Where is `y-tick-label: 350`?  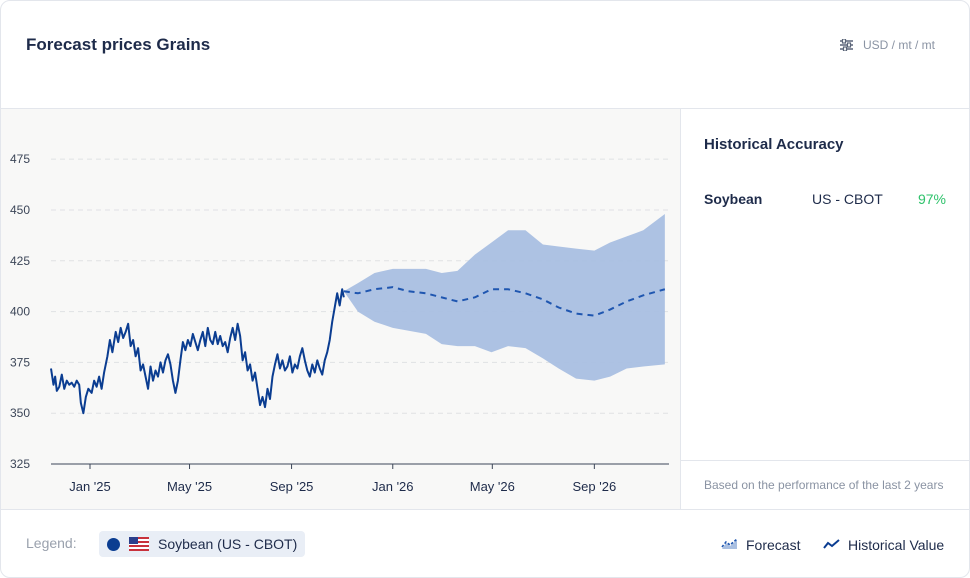
y-tick-label: 350 is located at coordinates (20, 413).